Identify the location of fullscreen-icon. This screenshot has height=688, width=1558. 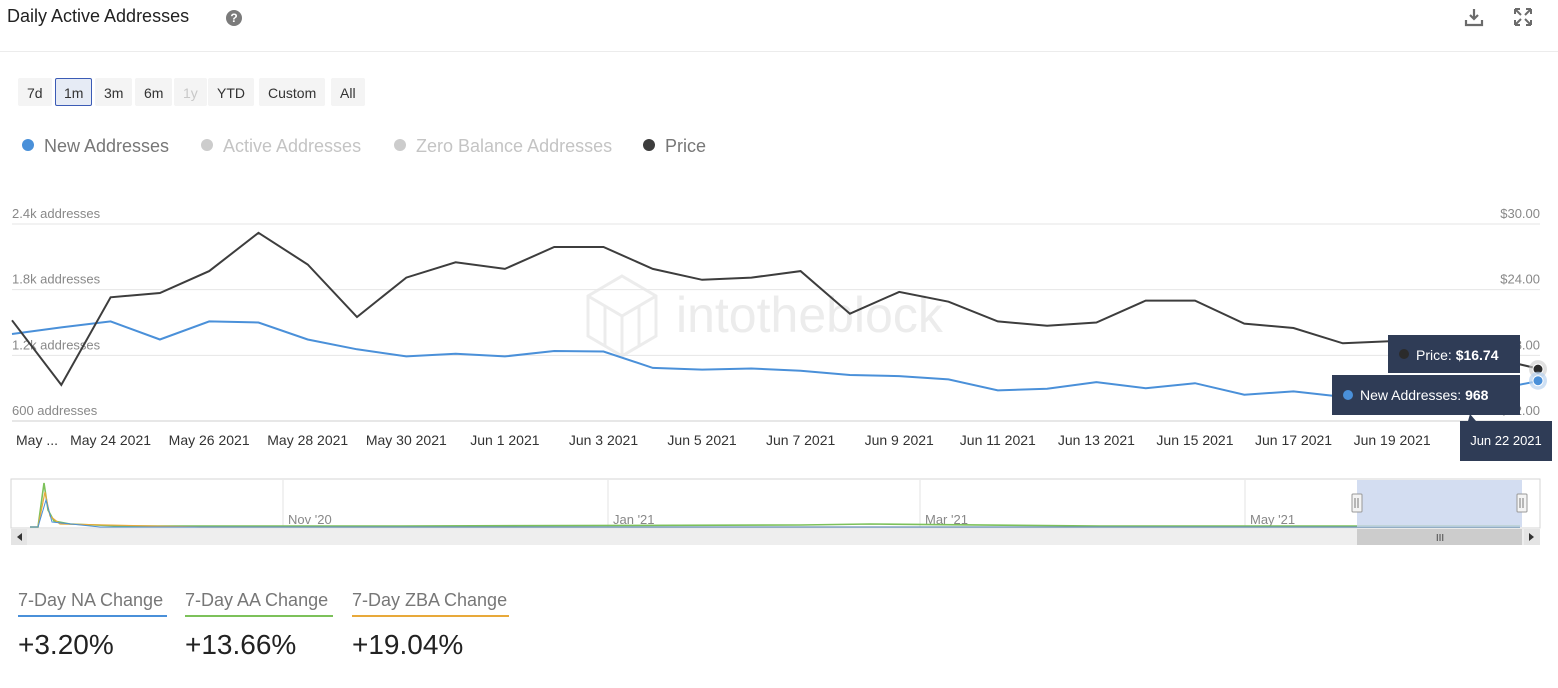
(1523, 17).